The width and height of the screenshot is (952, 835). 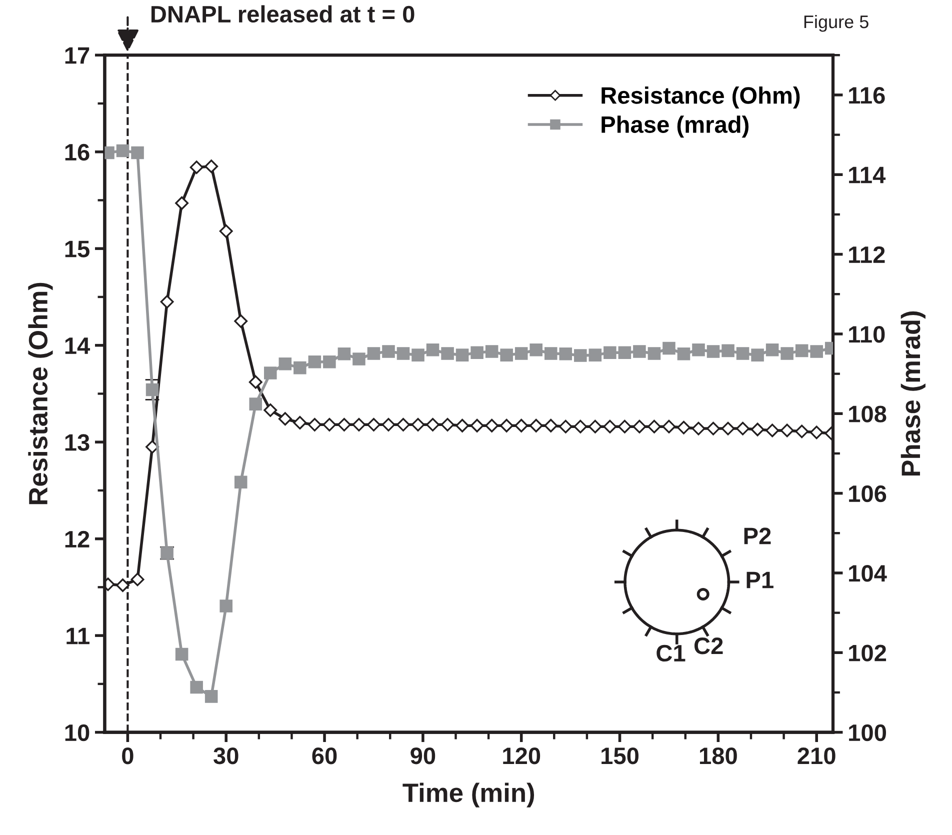 What do you see at coordinates (77, 442) in the screenshot?
I see `y-tick-label: 13` at bounding box center [77, 442].